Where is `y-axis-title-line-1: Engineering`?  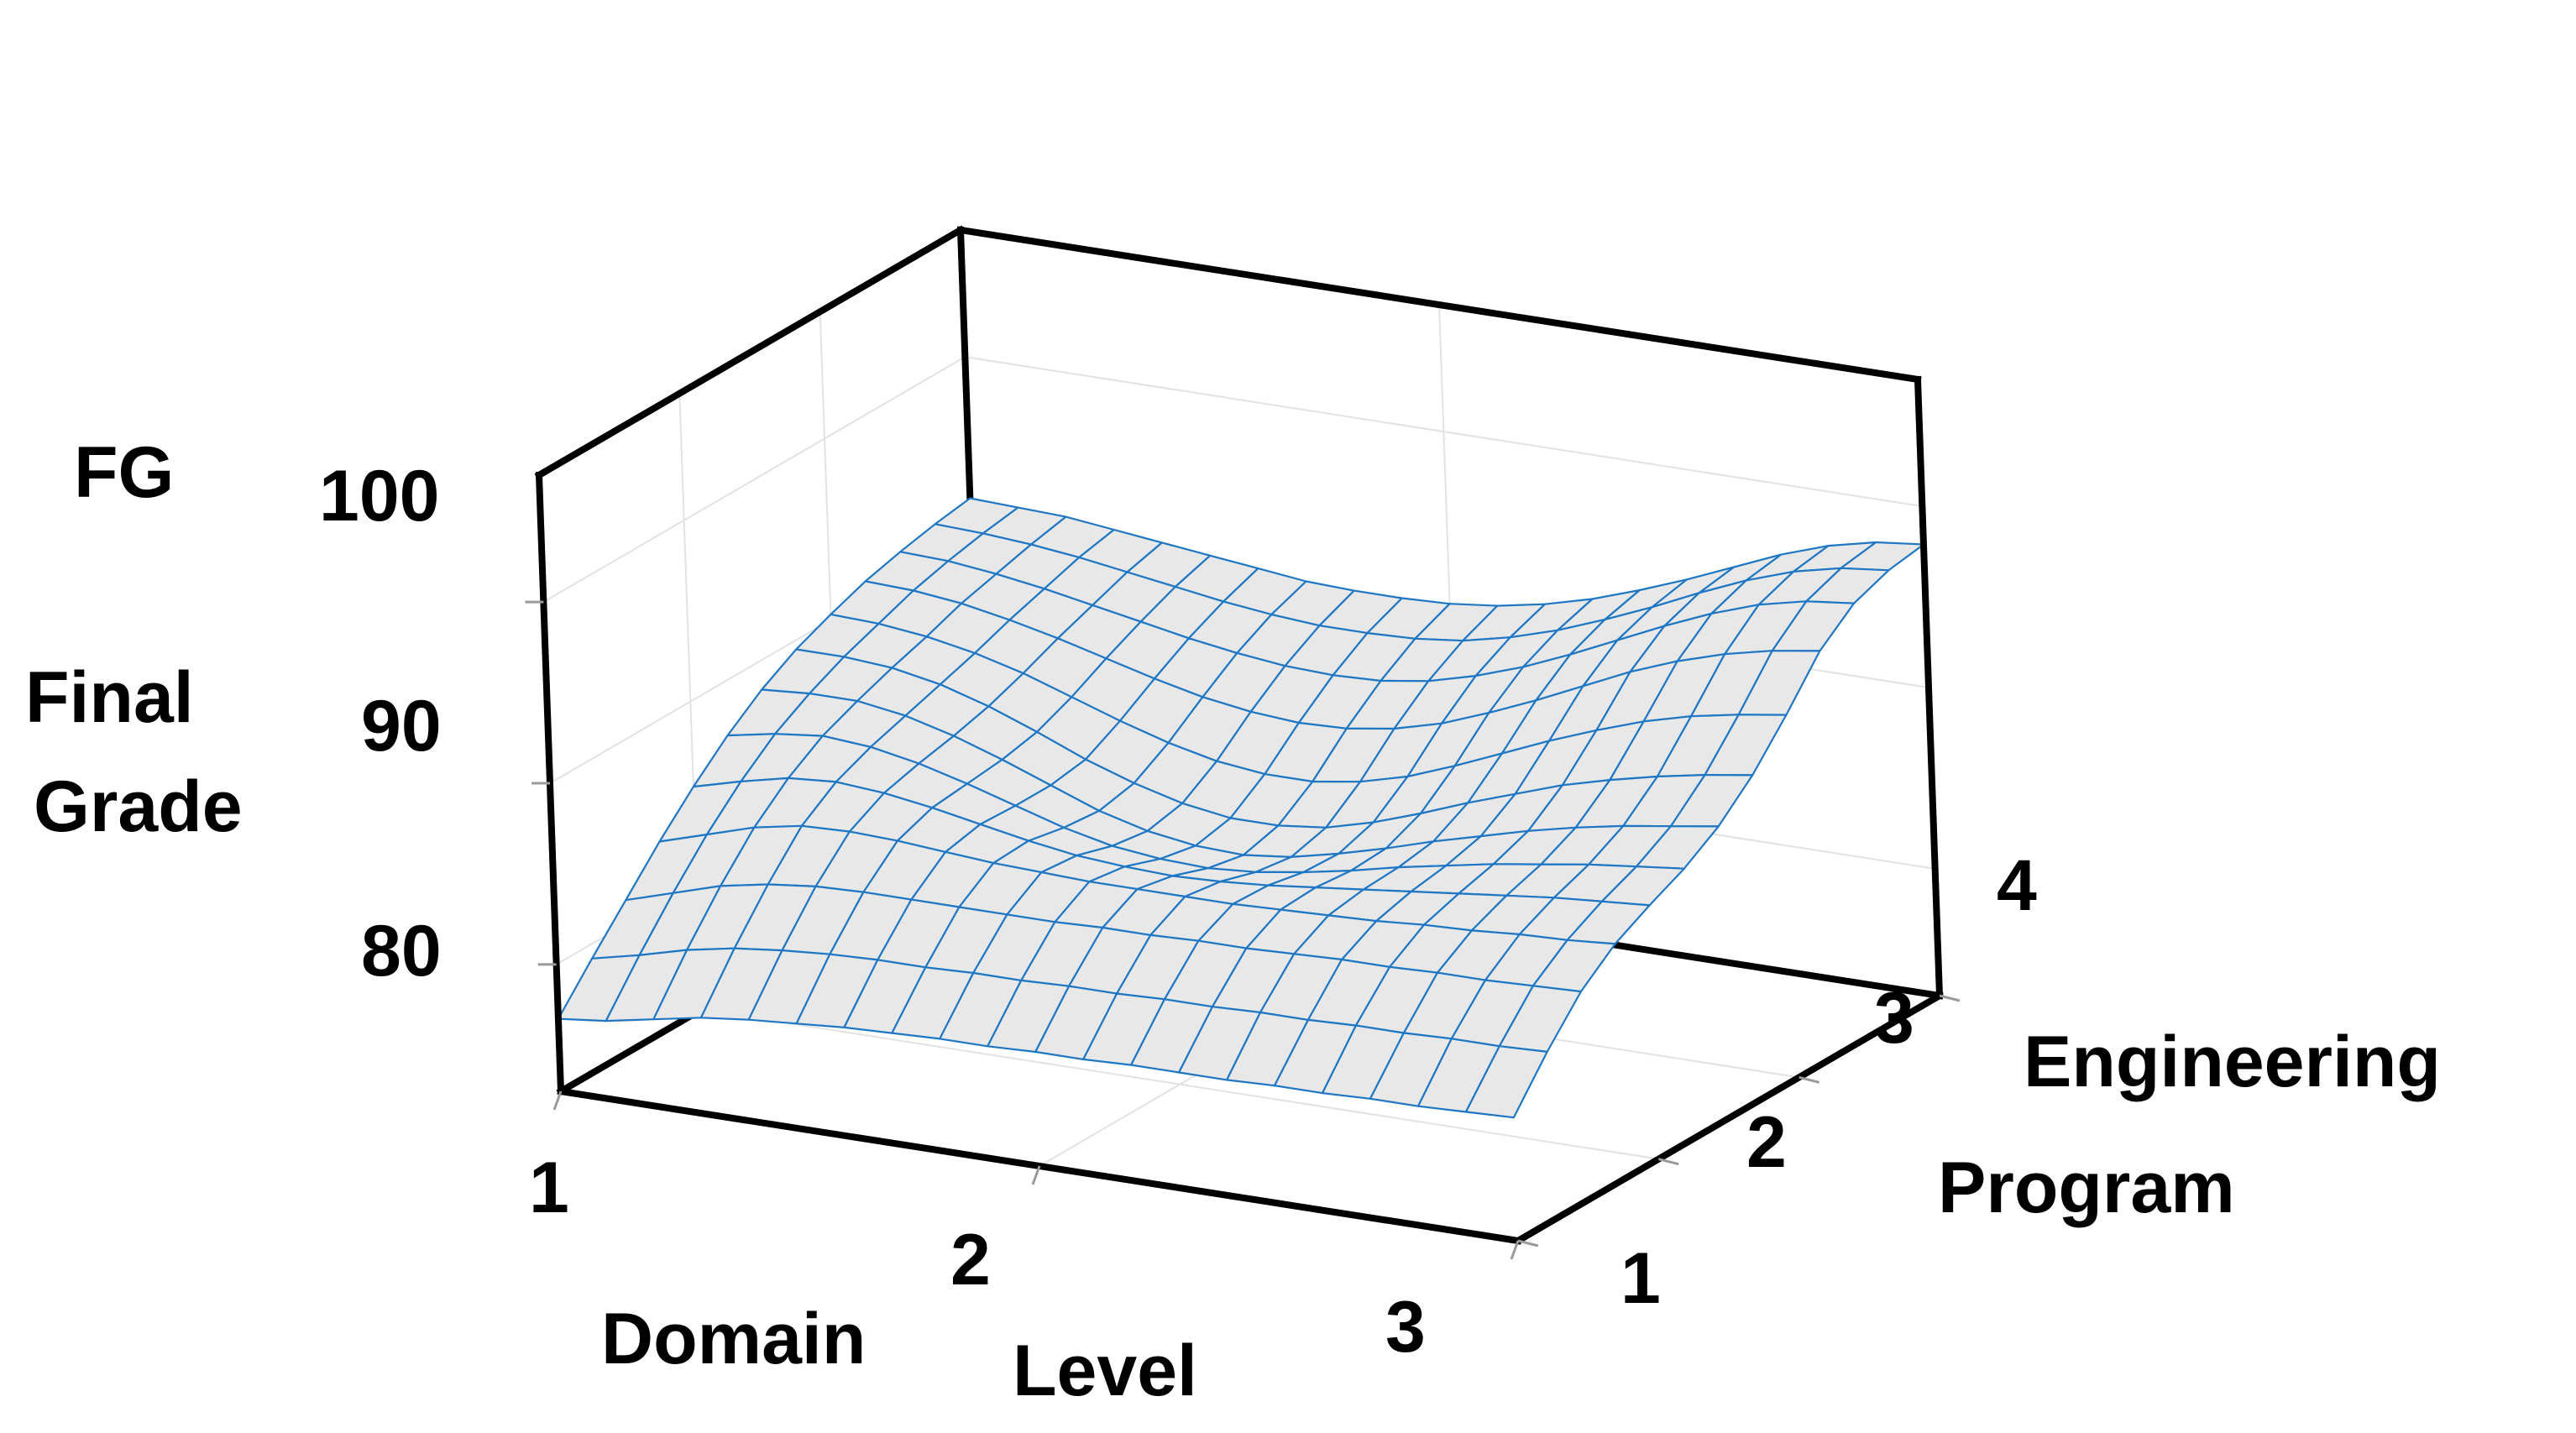
y-axis-title-line-1: Engineering is located at coordinates (2232, 1062).